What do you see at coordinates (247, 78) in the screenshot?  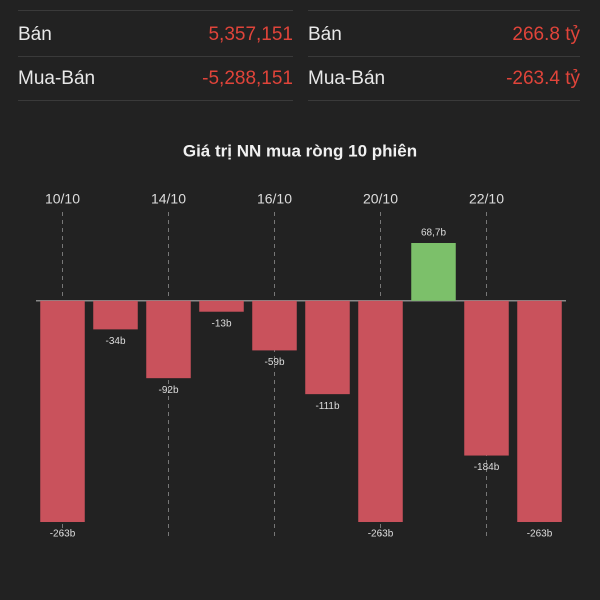 I see `row-value: -5,288,151` at bounding box center [247, 78].